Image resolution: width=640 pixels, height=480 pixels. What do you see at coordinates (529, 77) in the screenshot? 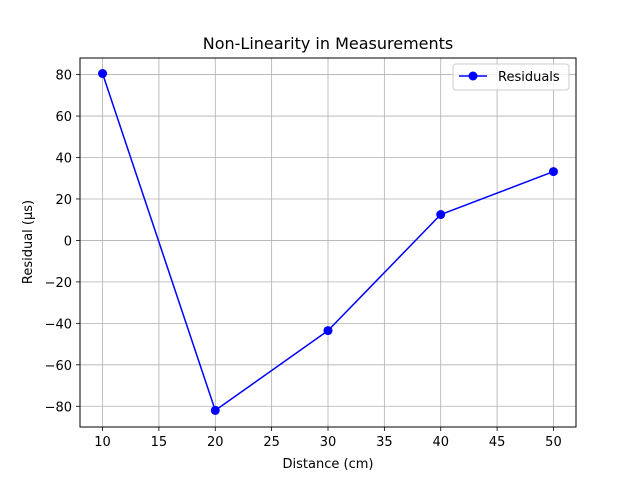
I see `legend-label: Residuals` at bounding box center [529, 77].